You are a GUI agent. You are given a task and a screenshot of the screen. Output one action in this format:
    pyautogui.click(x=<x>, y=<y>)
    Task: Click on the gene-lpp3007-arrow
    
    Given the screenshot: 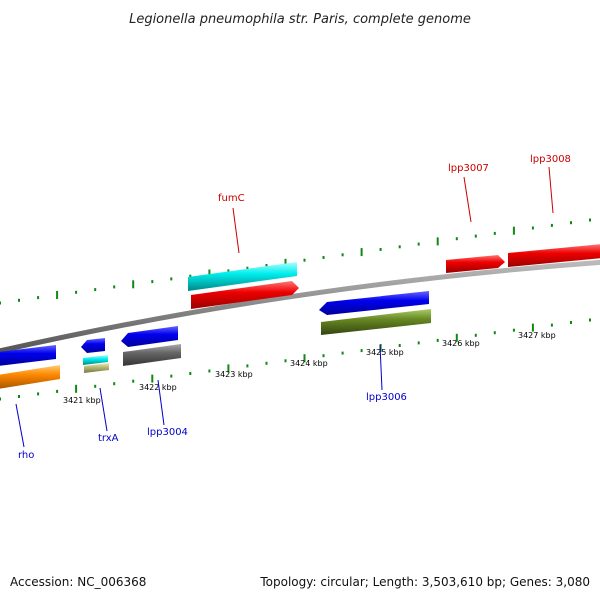 What is the action you would take?
    pyautogui.click(x=475, y=264)
    